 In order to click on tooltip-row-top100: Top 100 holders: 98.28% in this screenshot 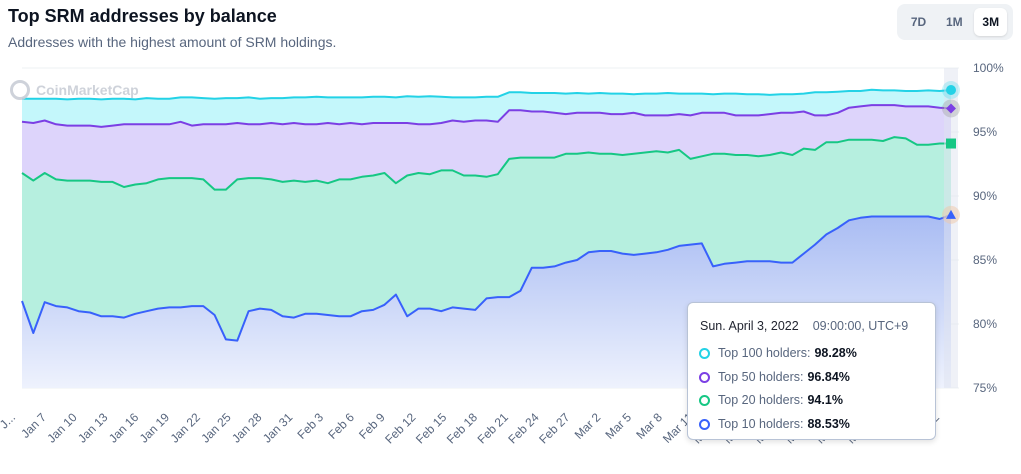, I will do `click(778, 353)`.